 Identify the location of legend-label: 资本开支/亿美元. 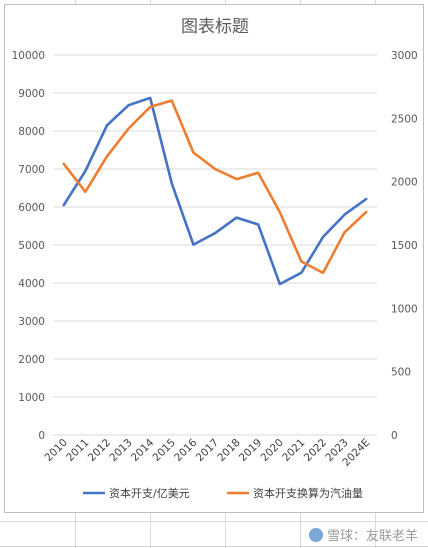
(149, 493).